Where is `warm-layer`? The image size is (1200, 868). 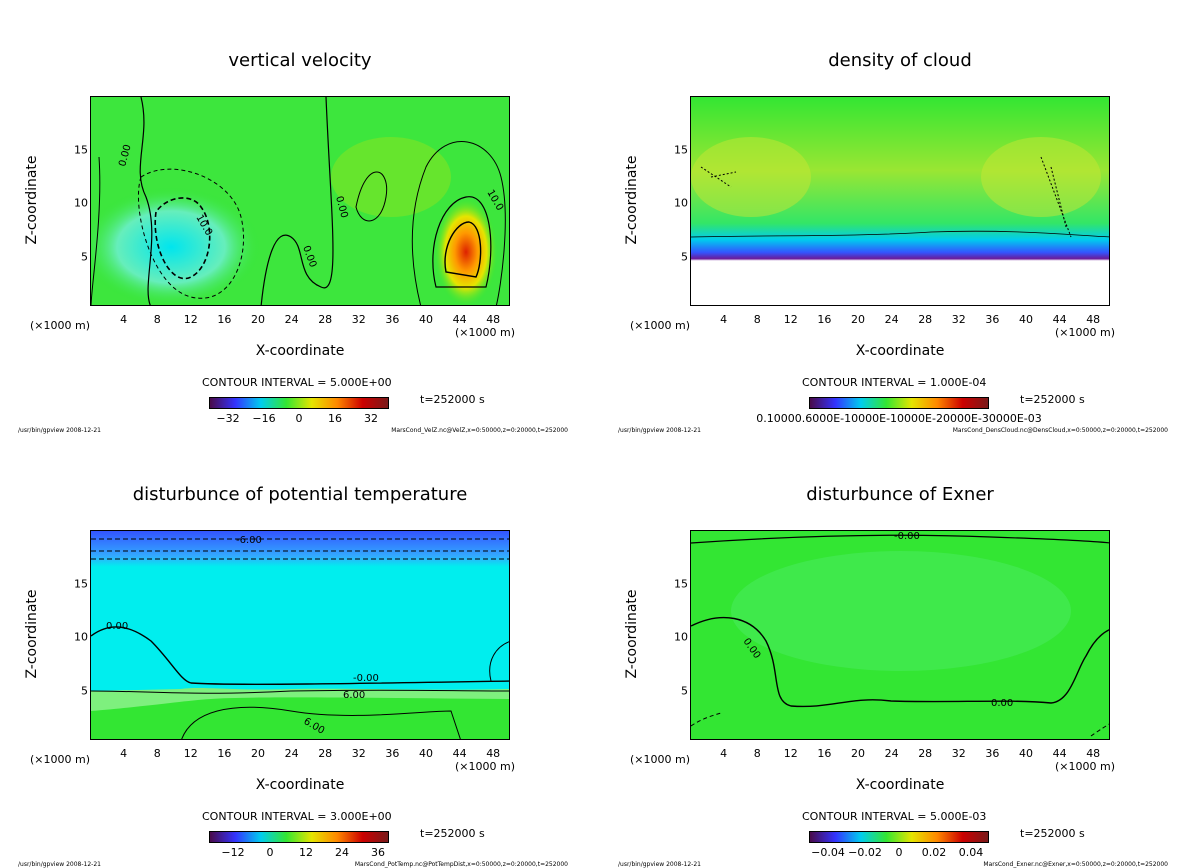 warm-layer is located at coordinates (300, 718).